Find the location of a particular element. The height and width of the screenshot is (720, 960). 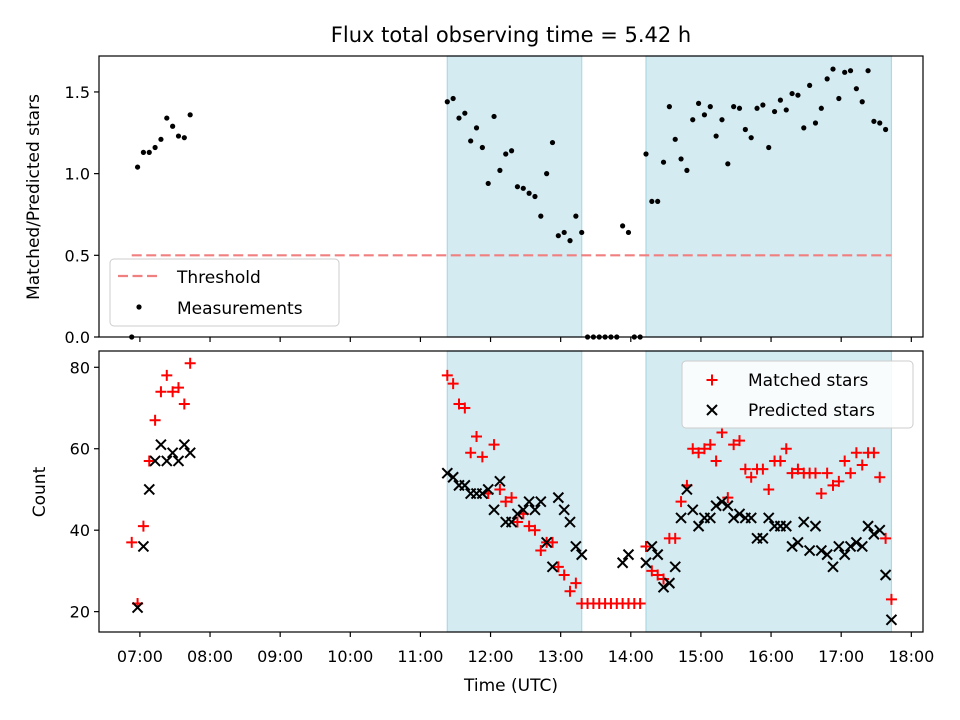

legend-threshold-label: Threshold is located at coordinates (218, 278).